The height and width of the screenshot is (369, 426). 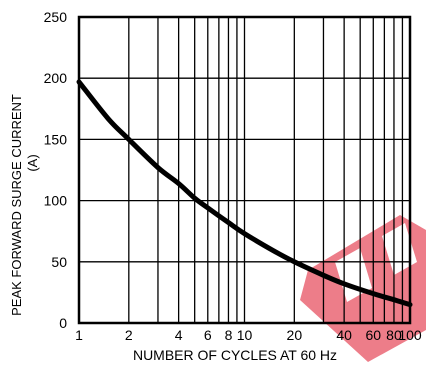 I want to click on x-tick-label: 100, so click(x=410, y=335).